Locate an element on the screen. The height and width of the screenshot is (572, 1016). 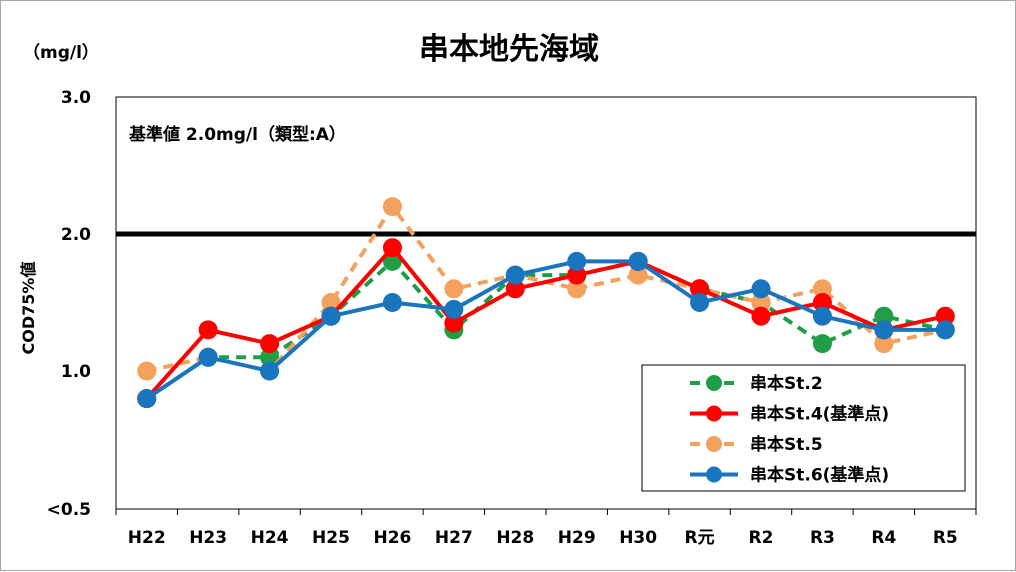
x-tick-label: R4 is located at coordinates (883, 538).